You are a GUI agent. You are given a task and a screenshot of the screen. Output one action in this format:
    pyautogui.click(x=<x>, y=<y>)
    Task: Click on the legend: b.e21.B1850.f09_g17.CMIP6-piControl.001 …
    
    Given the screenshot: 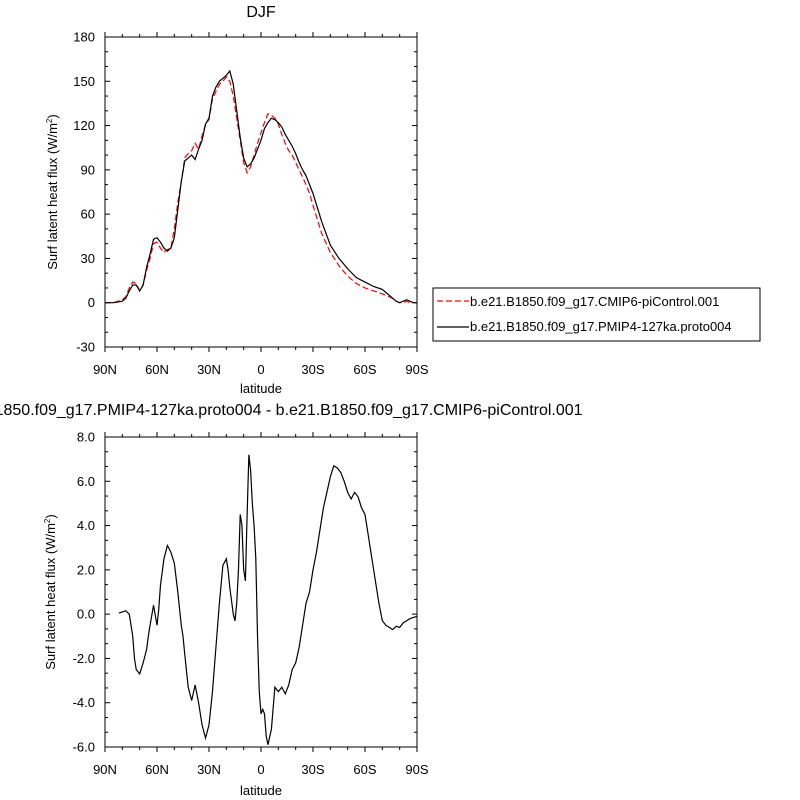 What is the action you would take?
    pyautogui.click(x=596, y=314)
    